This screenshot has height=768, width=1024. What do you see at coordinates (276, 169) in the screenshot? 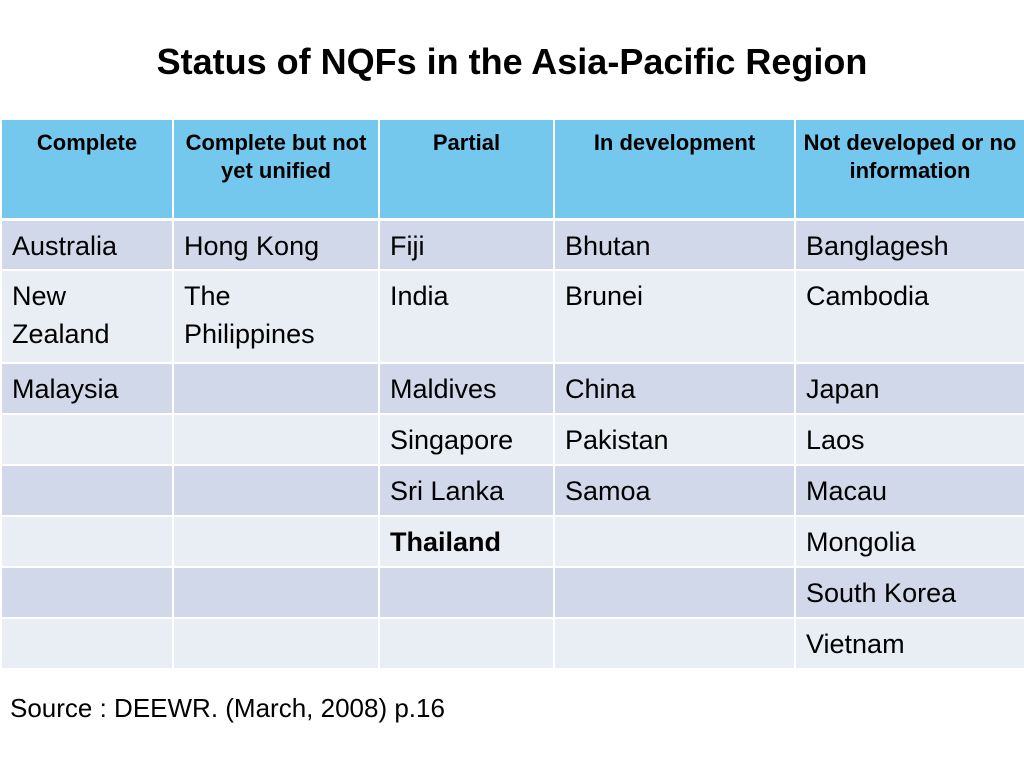
I see `column-header-complete-not-unified: Complete but not yet unified` at bounding box center [276, 169].